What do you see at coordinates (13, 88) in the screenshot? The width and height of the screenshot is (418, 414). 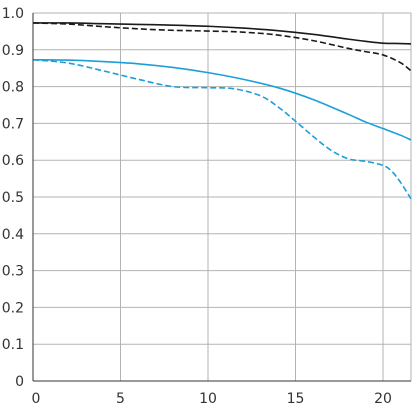 I see `y-tick-label: 0.8` at bounding box center [13, 88].